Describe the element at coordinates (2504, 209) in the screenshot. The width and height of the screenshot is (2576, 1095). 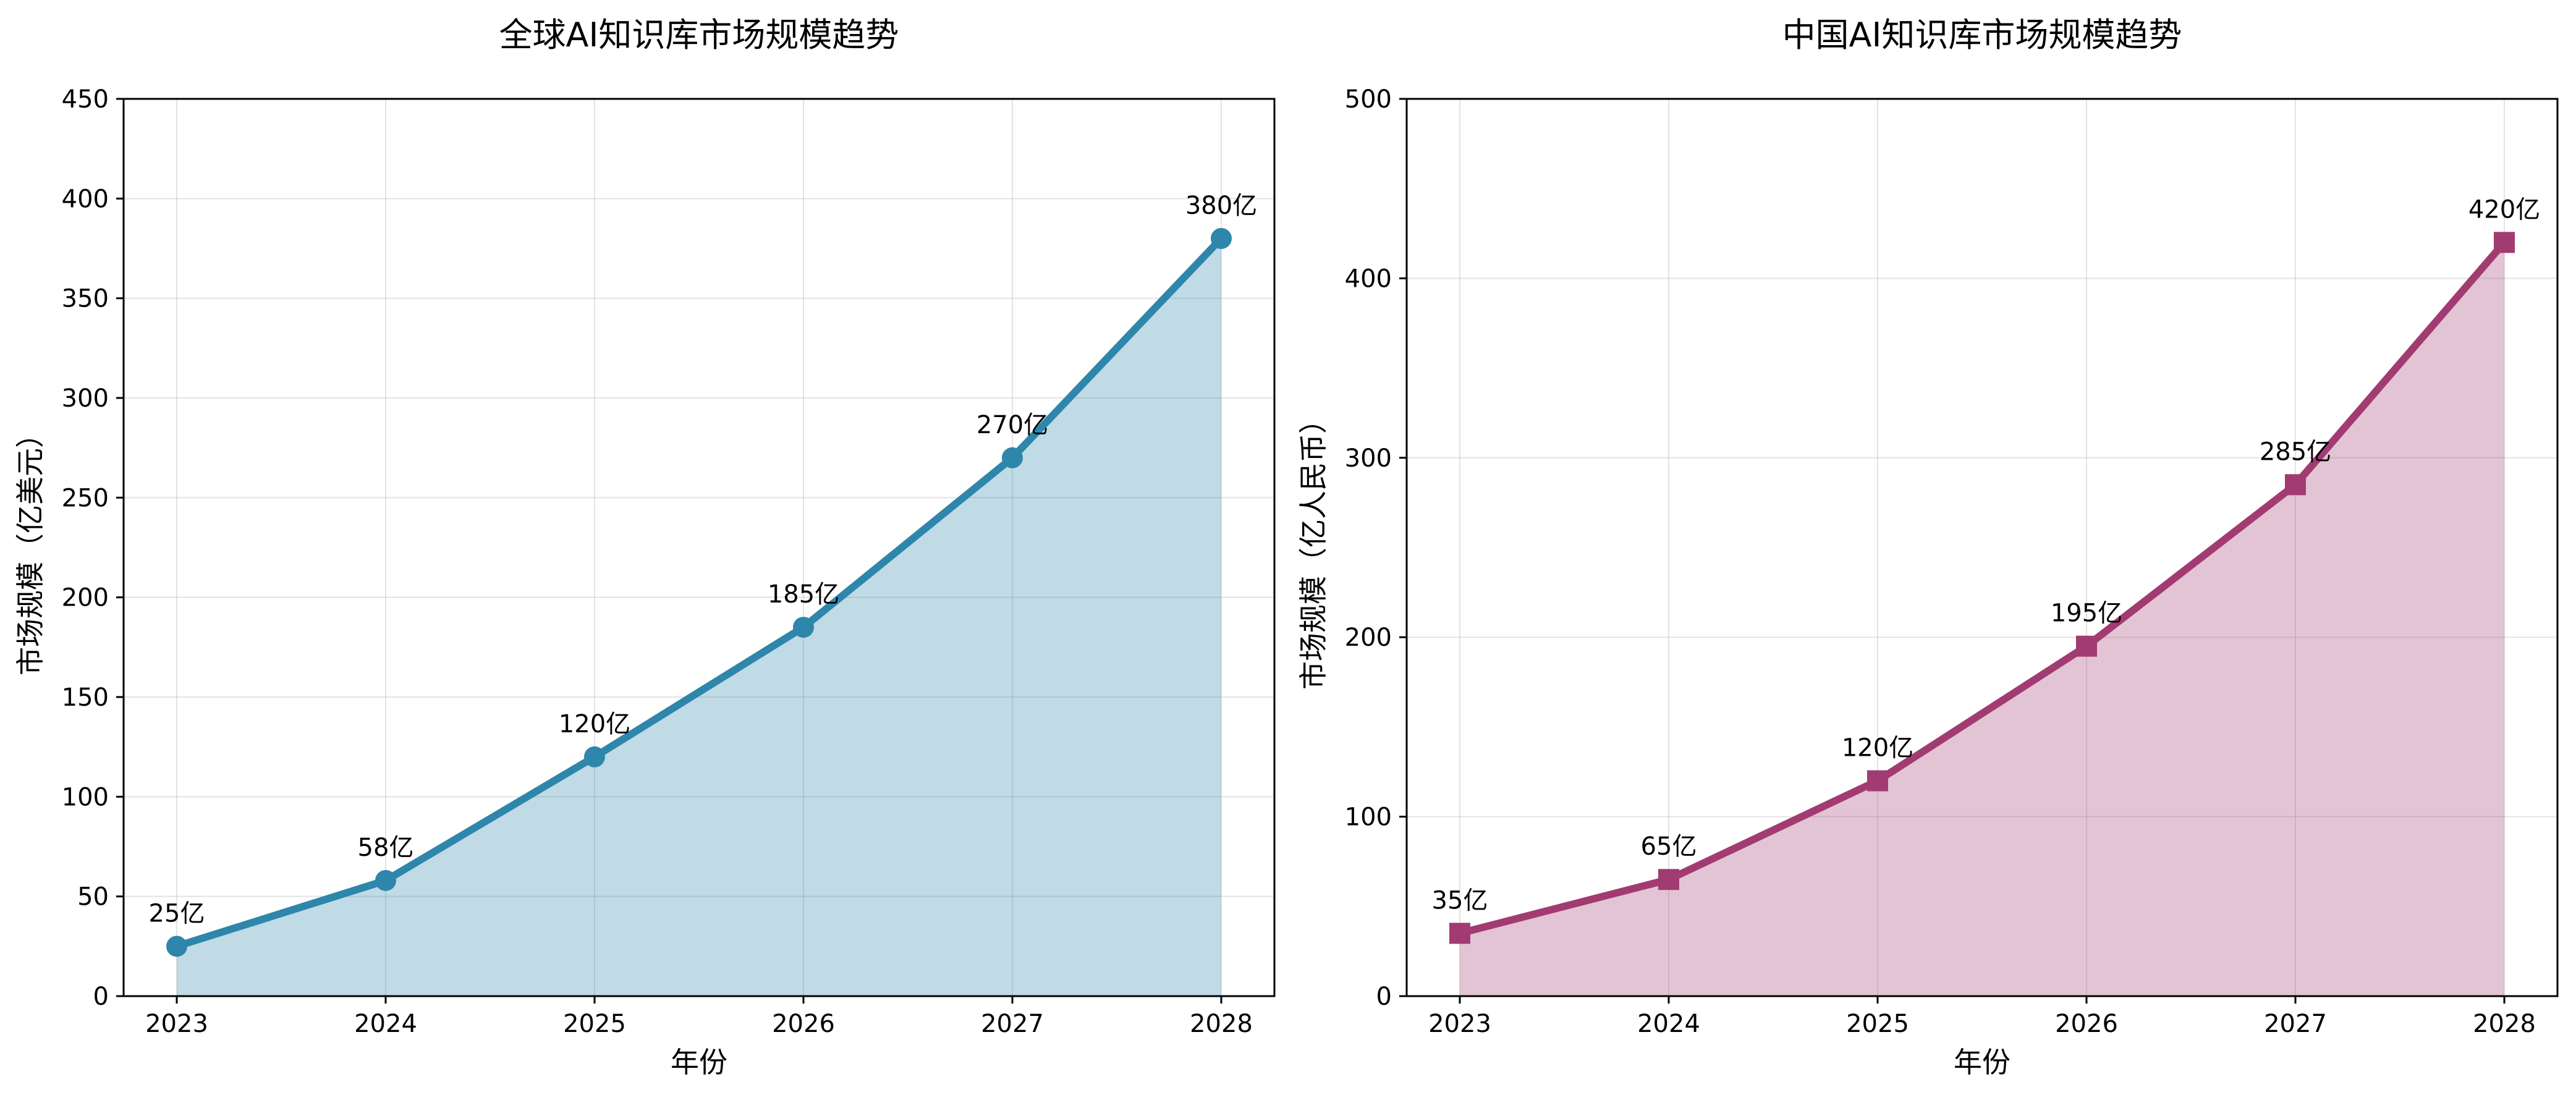
I see `data-label: 420亿` at that location.